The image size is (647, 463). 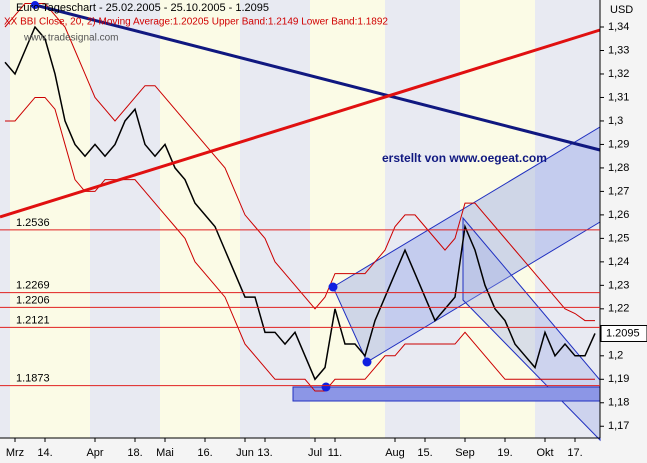 What do you see at coordinates (618, 144) in the screenshot?
I see `y-tick-label: 1,29` at bounding box center [618, 144].